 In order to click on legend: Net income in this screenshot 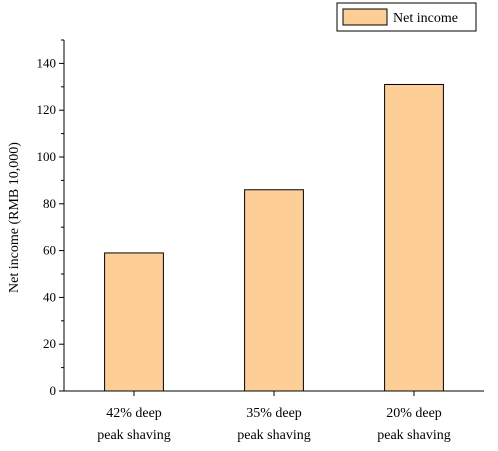, I will do `click(406, 17)`.